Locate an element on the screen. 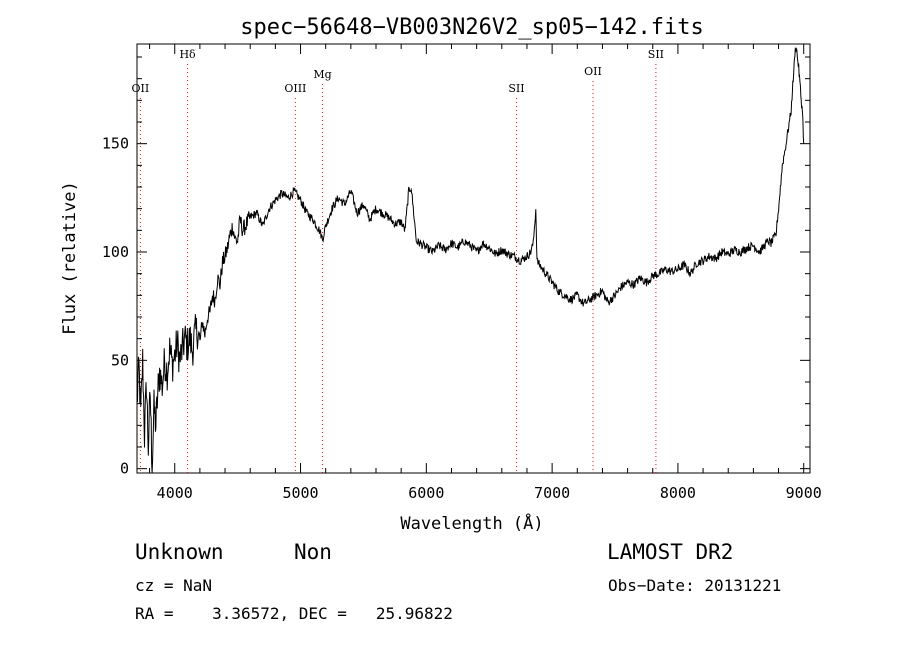 The image size is (900, 650). x-tick-label: 6000 is located at coordinates (426, 493).